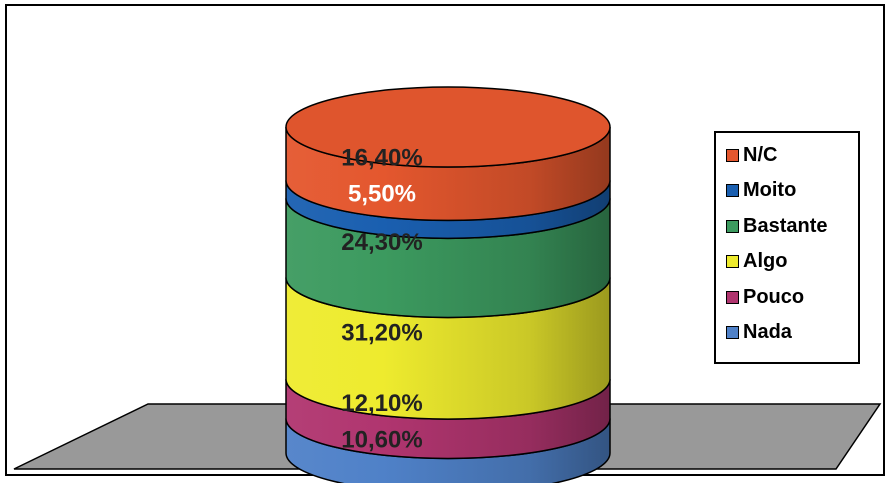 The height and width of the screenshot is (483, 894). Describe the element at coordinates (767, 332) in the screenshot. I see `legend-label: Nada` at that location.